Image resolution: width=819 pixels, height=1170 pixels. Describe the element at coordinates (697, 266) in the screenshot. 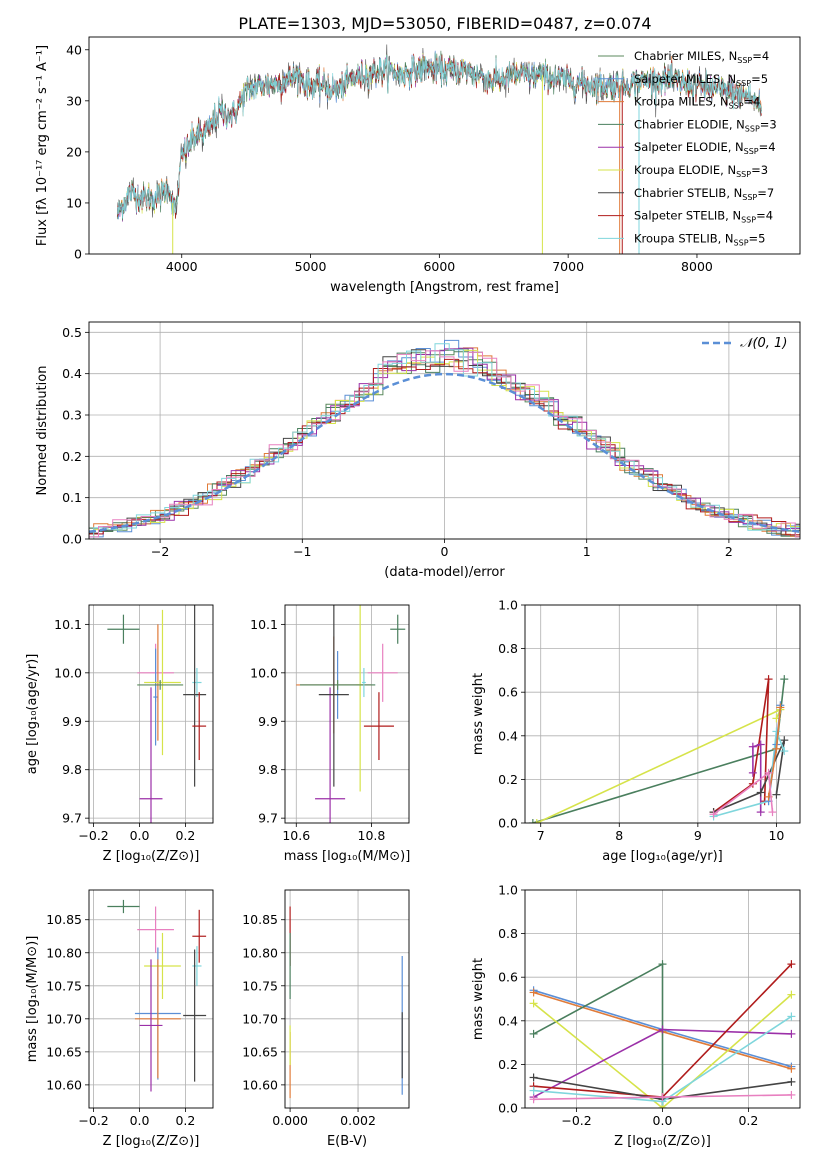

I see `x-tick-label: 8000` at that location.